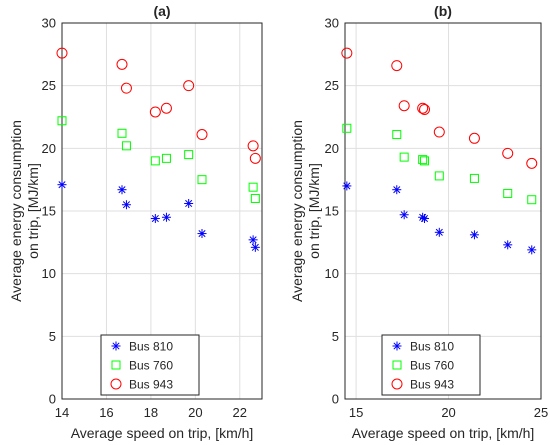 This screenshot has height=445, width=550. I want to click on panel-a-title: (a), so click(161, 11).